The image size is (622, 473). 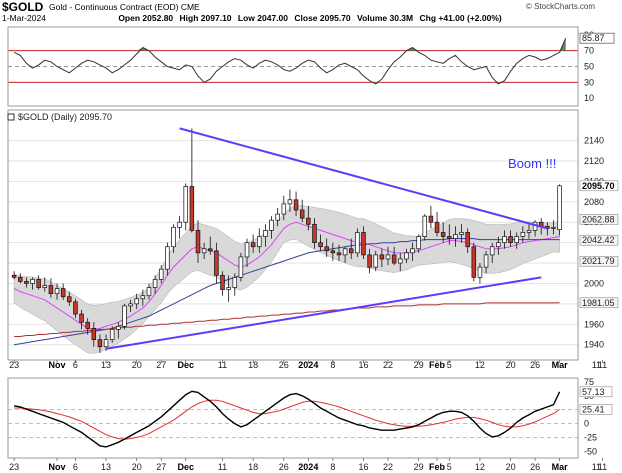 What do you see at coordinates (246, 18) in the screenshot?
I see `low-label: Low` at bounding box center [246, 18].